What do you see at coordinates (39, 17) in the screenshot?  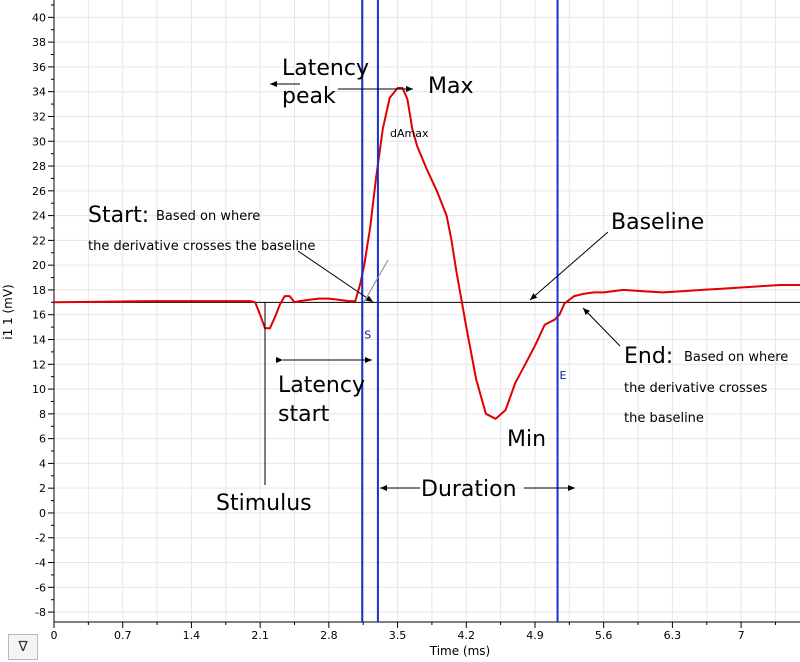 I see `y-tick-label: 40` at bounding box center [39, 17].